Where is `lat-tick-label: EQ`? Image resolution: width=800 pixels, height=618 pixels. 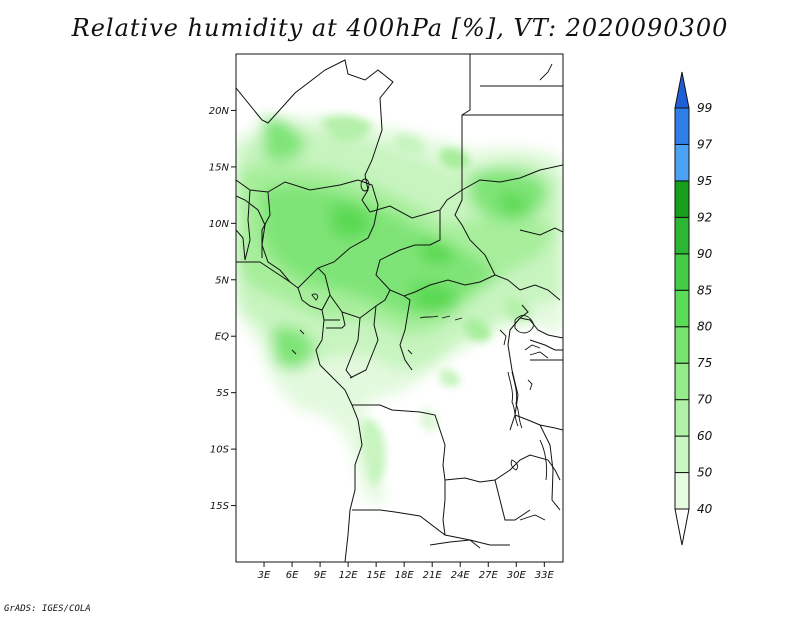
lat-tick-label: EQ is located at coordinates (222, 337).